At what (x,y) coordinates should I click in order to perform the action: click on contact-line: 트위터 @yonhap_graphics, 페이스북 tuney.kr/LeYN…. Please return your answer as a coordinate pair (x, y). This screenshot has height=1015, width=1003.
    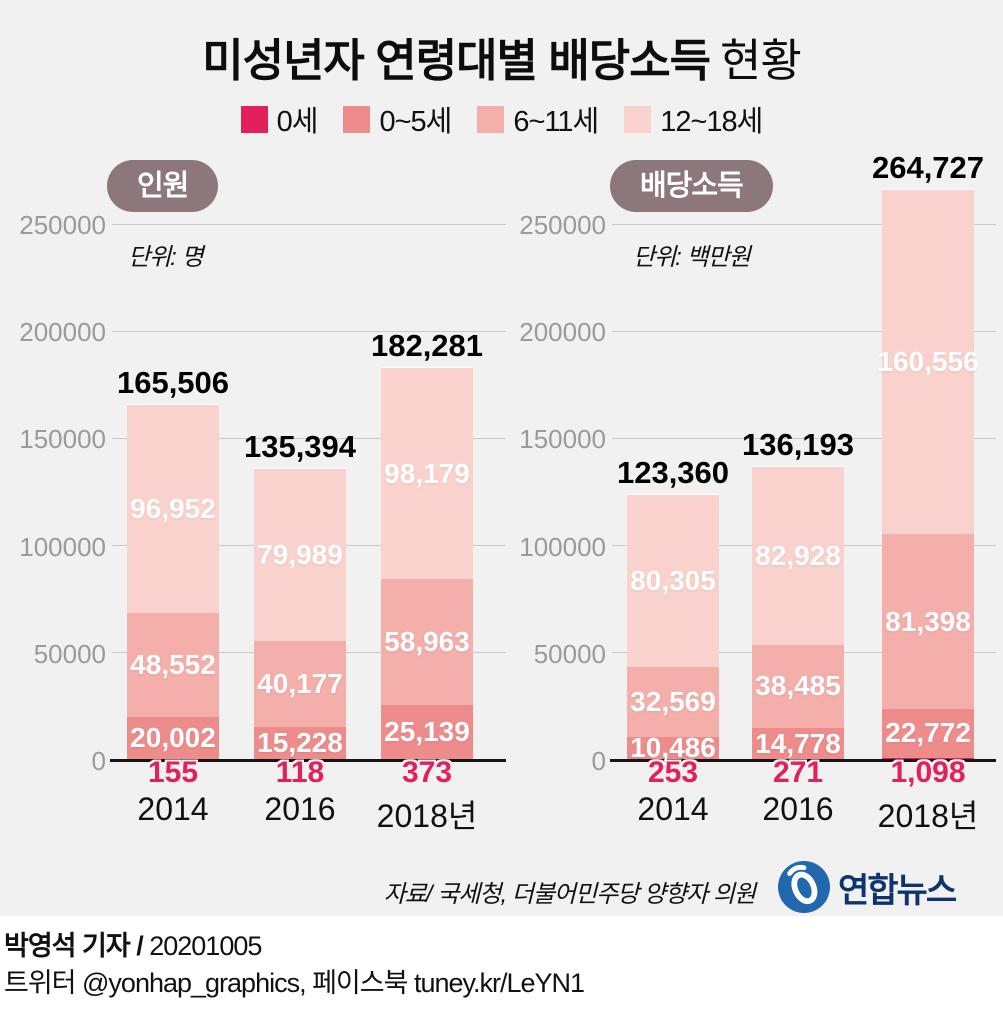
    Looking at the image, I should click on (294, 983).